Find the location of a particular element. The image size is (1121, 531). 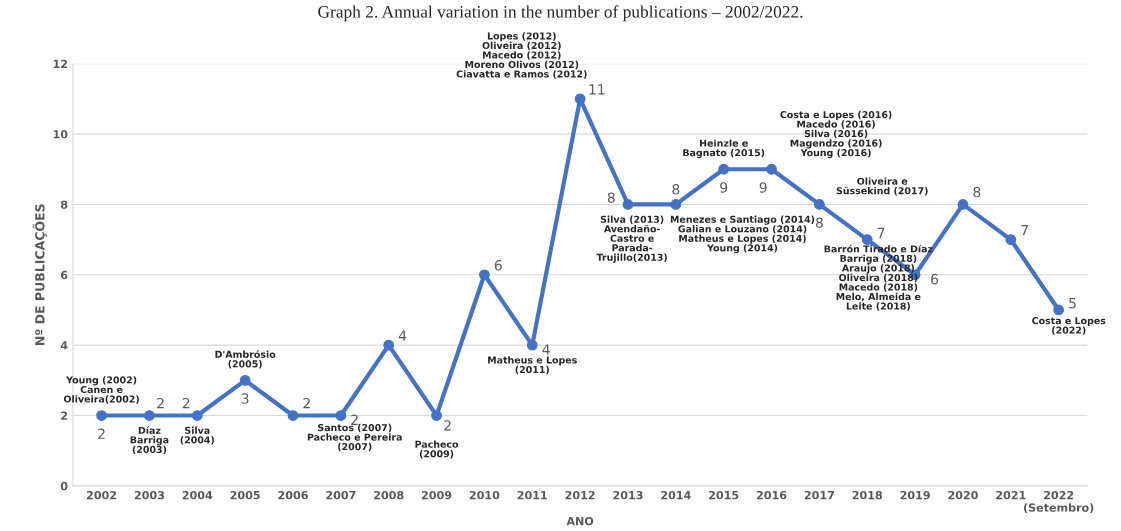

x-tick-label: 2011 is located at coordinates (532, 495).